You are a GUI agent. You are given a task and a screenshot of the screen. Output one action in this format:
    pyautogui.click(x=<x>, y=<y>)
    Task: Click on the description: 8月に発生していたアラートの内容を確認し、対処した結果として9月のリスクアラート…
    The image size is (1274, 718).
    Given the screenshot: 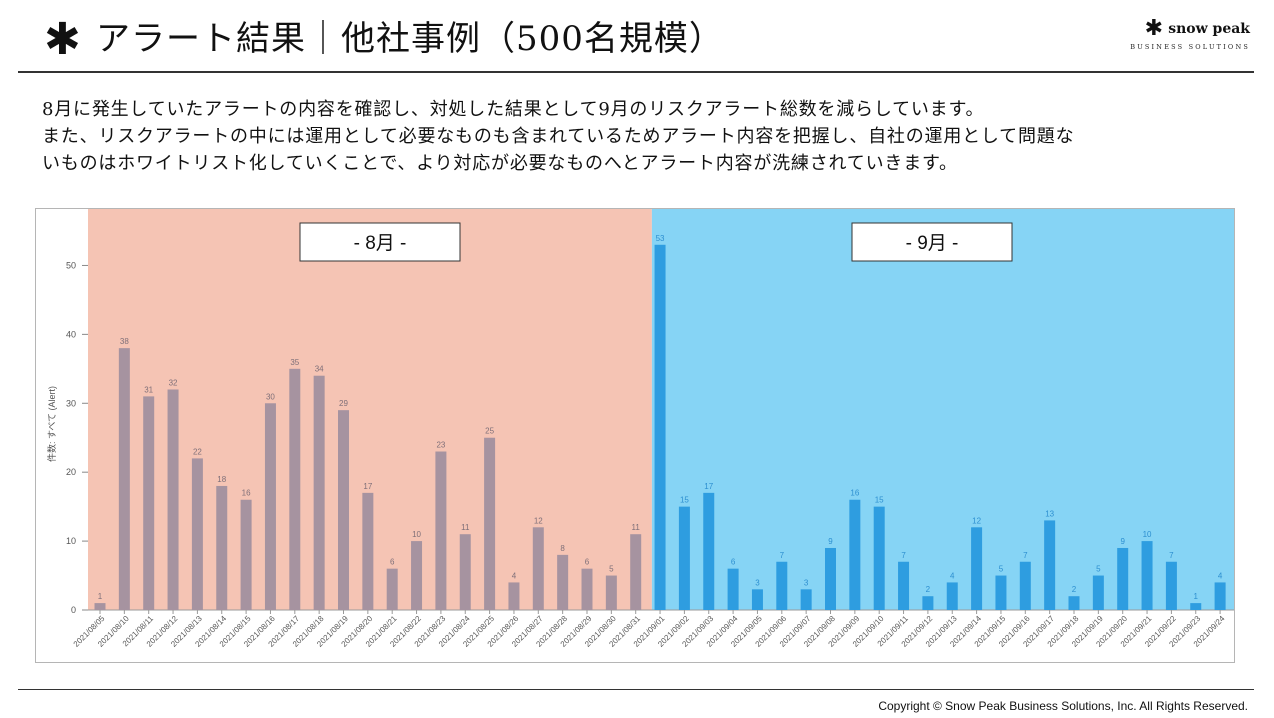 What is the action you would take?
    pyautogui.click(x=642, y=136)
    